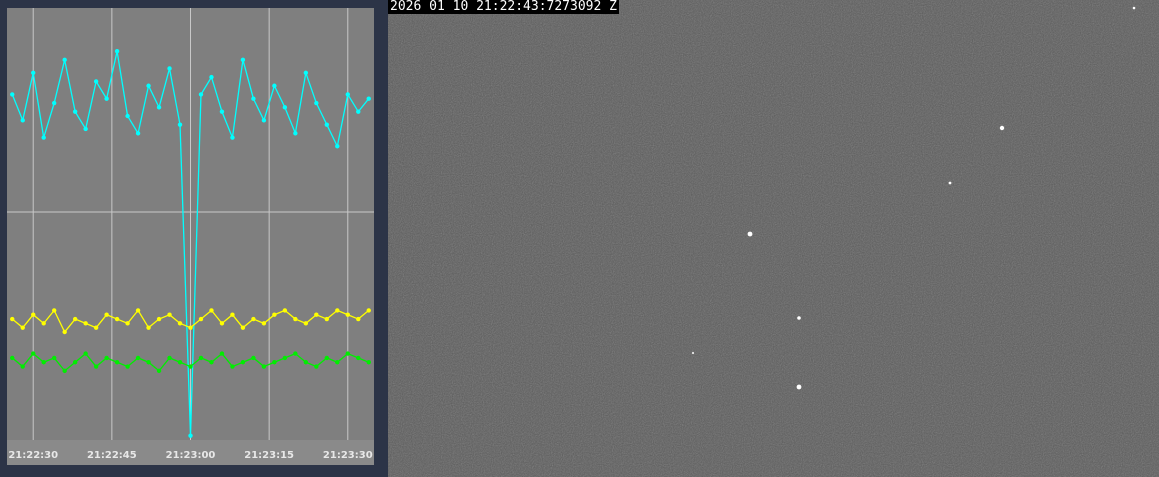 The width and height of the screenshot is (1159, 477). What do you see at coordinates (348, 455) in the screenshot?
I see `x-tick-label: 21:23:30` at bounding box center [348, 455].